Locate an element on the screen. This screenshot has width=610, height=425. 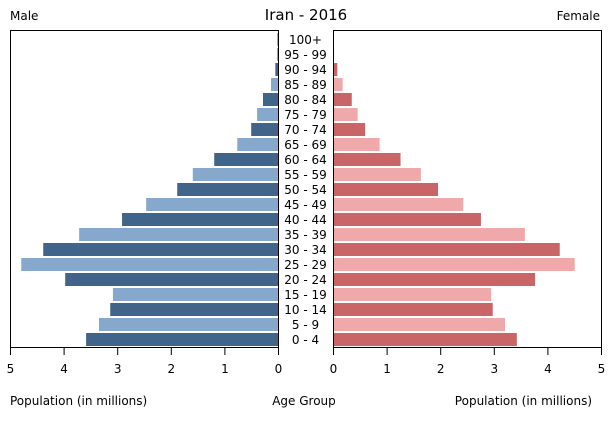
age-label-100plus: 100+ is located at coordinates (305, 40).